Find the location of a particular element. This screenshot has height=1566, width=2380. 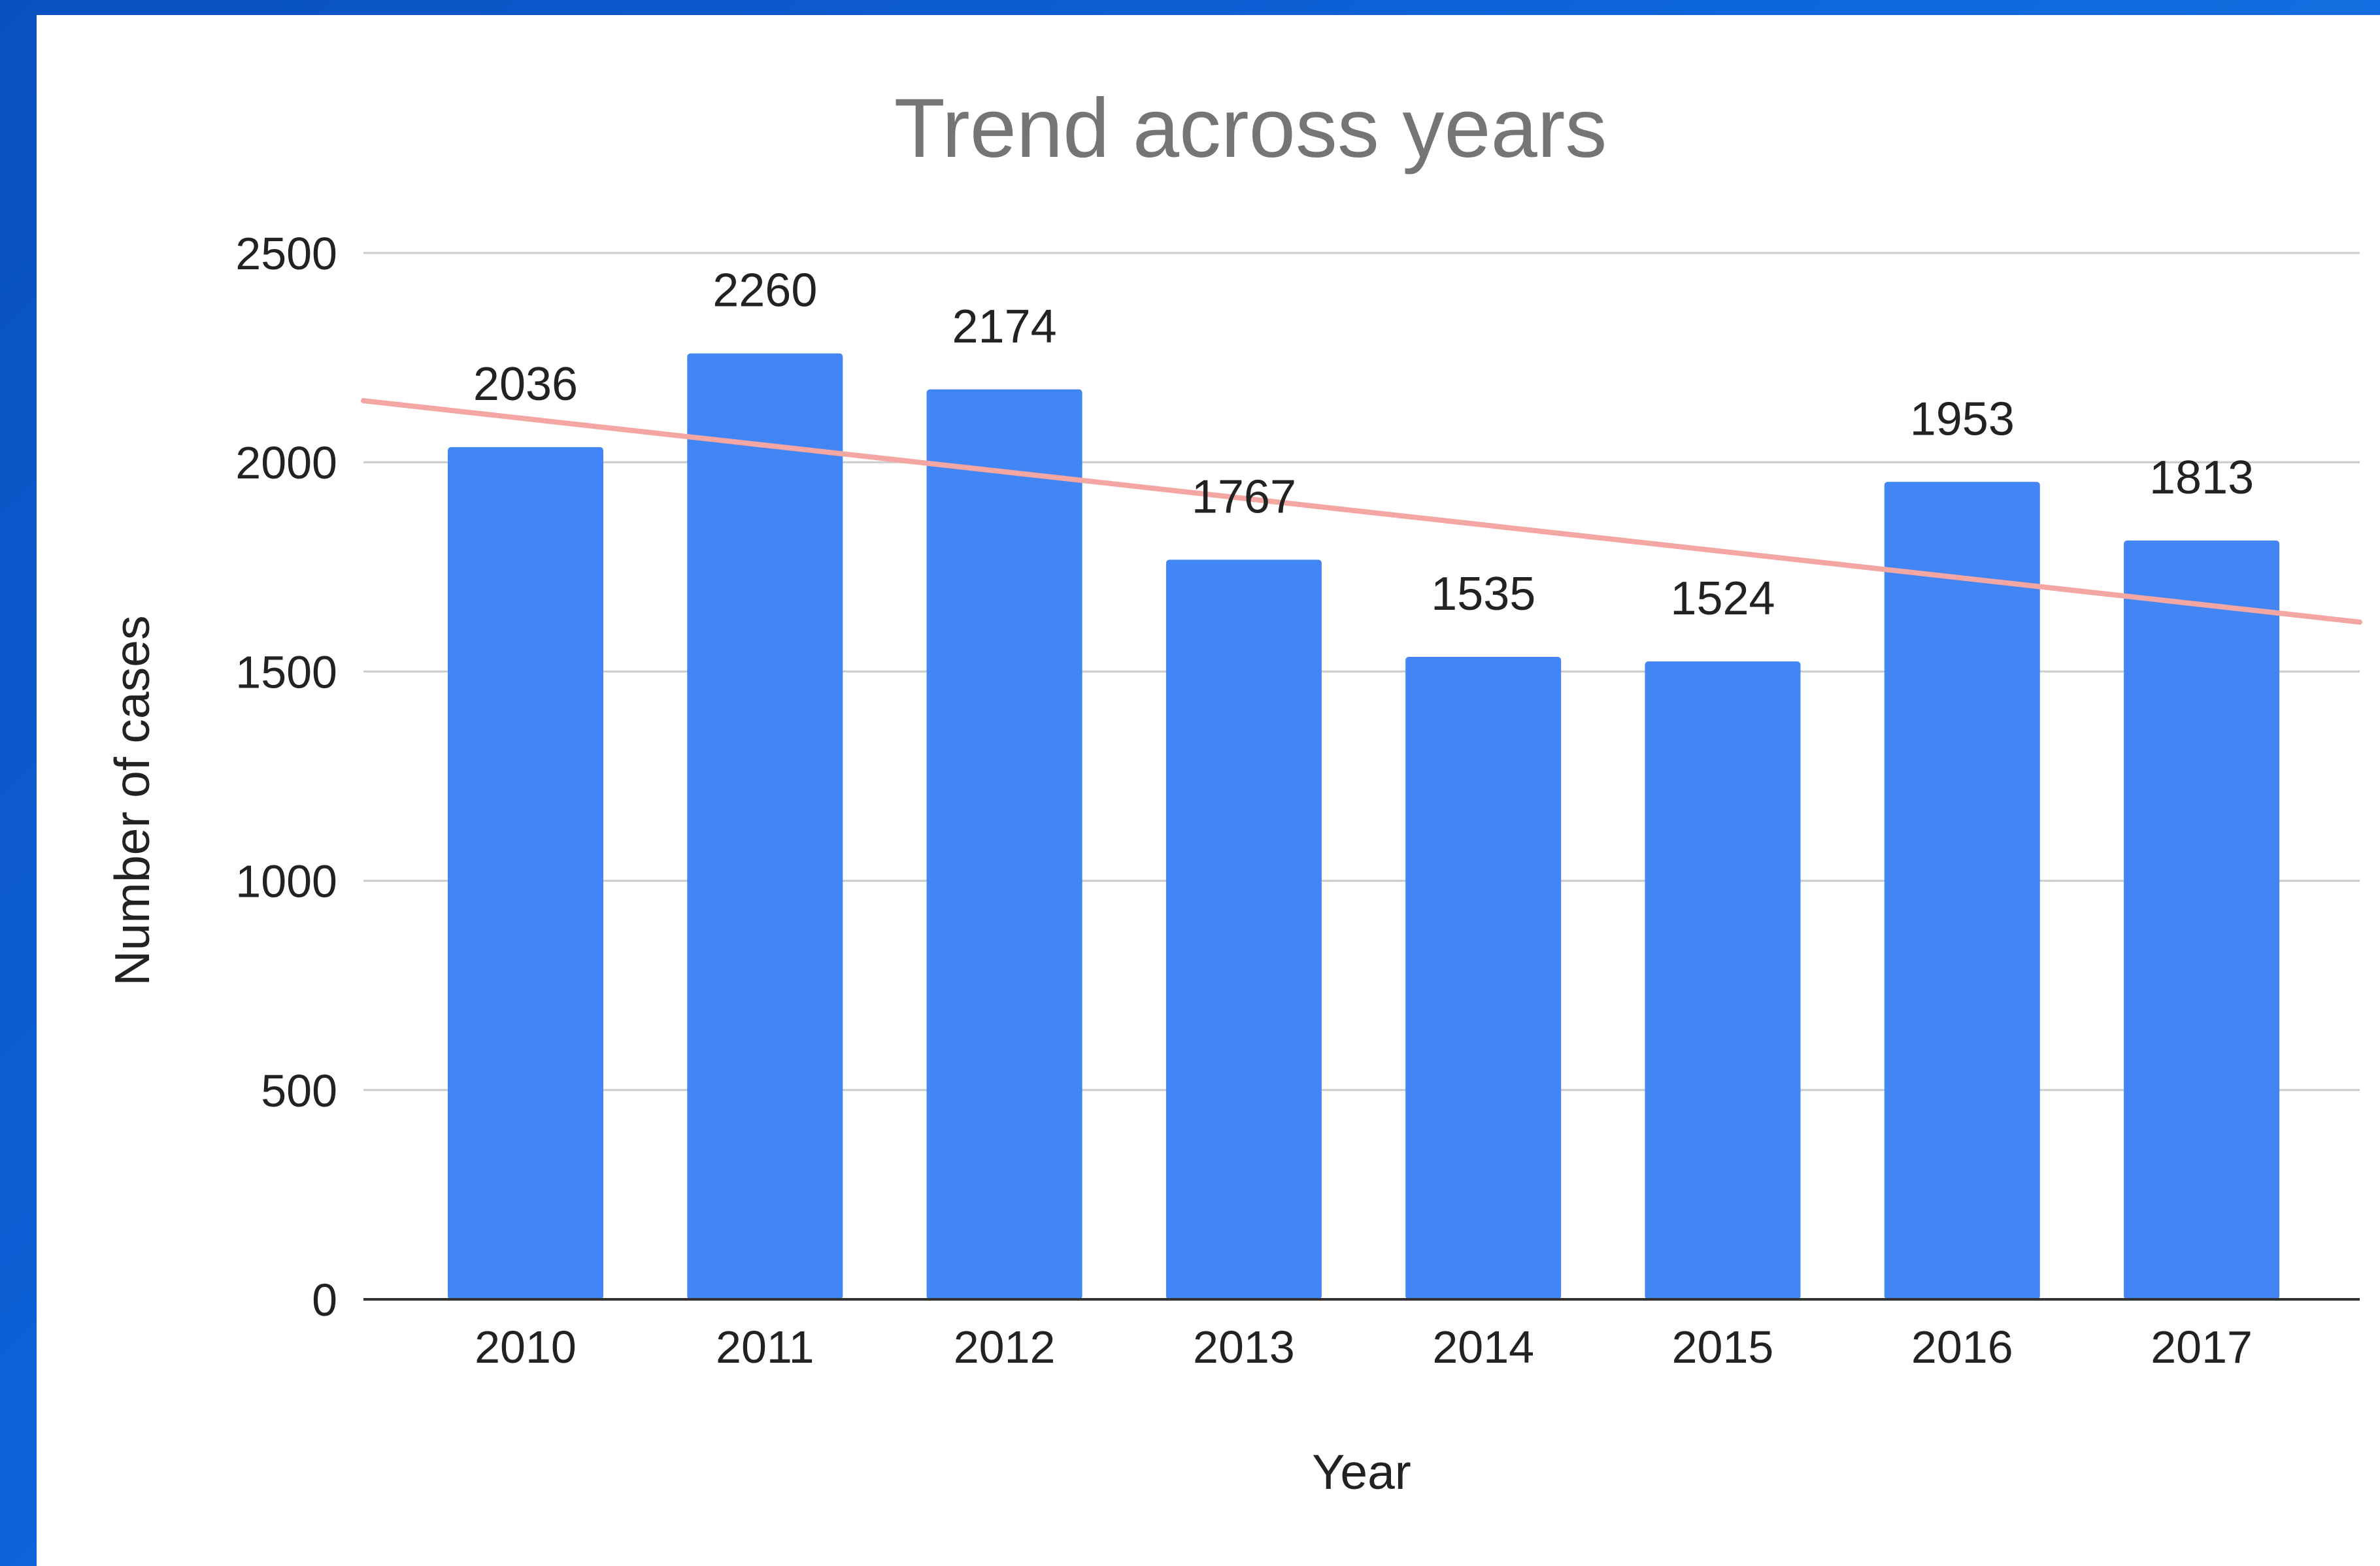

x-tick-label: 2013 is located at coordinates (1244, 1347).